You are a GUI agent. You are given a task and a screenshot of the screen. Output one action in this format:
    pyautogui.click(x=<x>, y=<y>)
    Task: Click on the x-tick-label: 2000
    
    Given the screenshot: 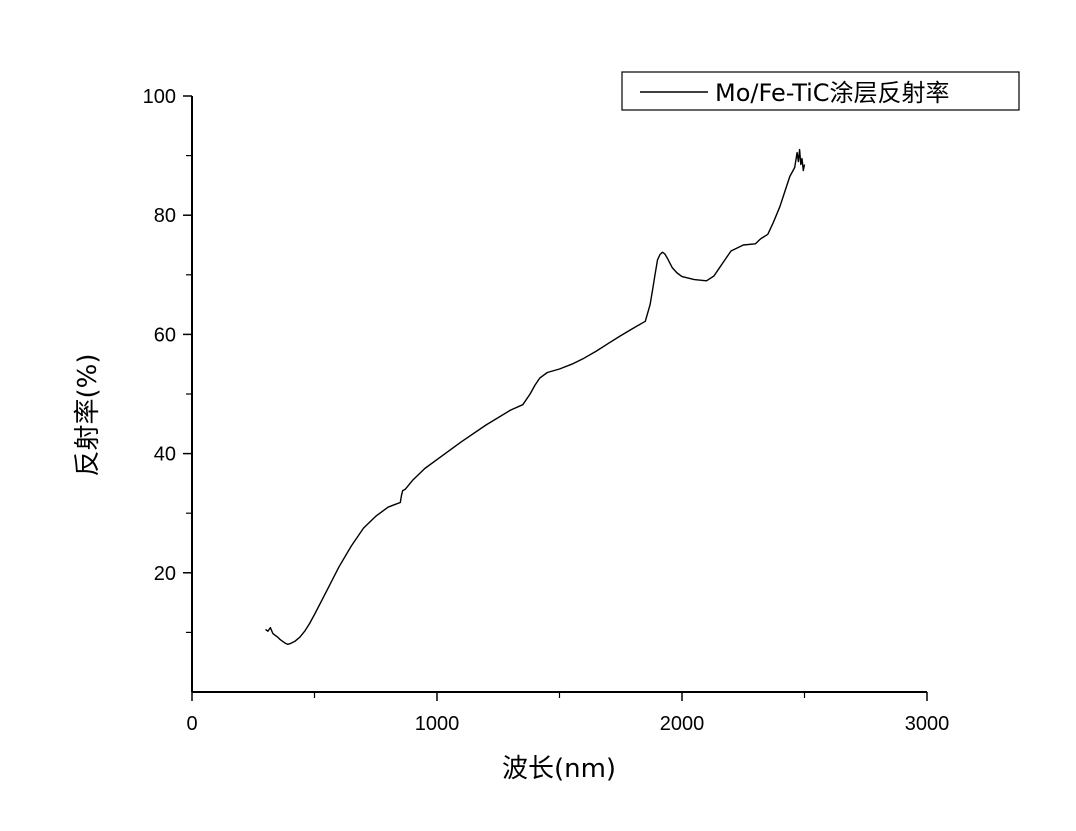 What is the action you would take?
    pyautogui.click(x=682, y=724)
    